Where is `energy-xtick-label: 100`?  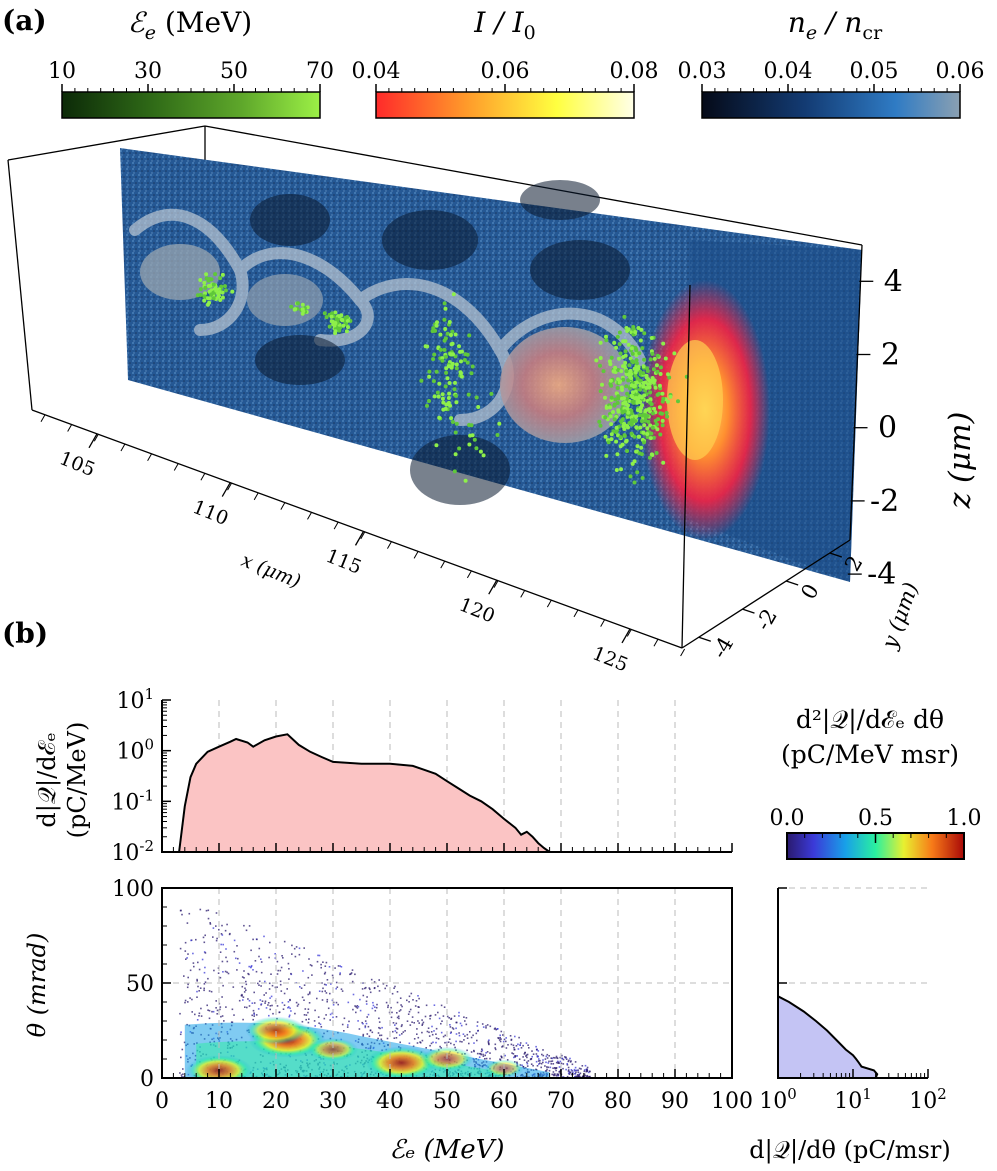
energy-xtick-label: 100 is located at coordinates (732, 1101).